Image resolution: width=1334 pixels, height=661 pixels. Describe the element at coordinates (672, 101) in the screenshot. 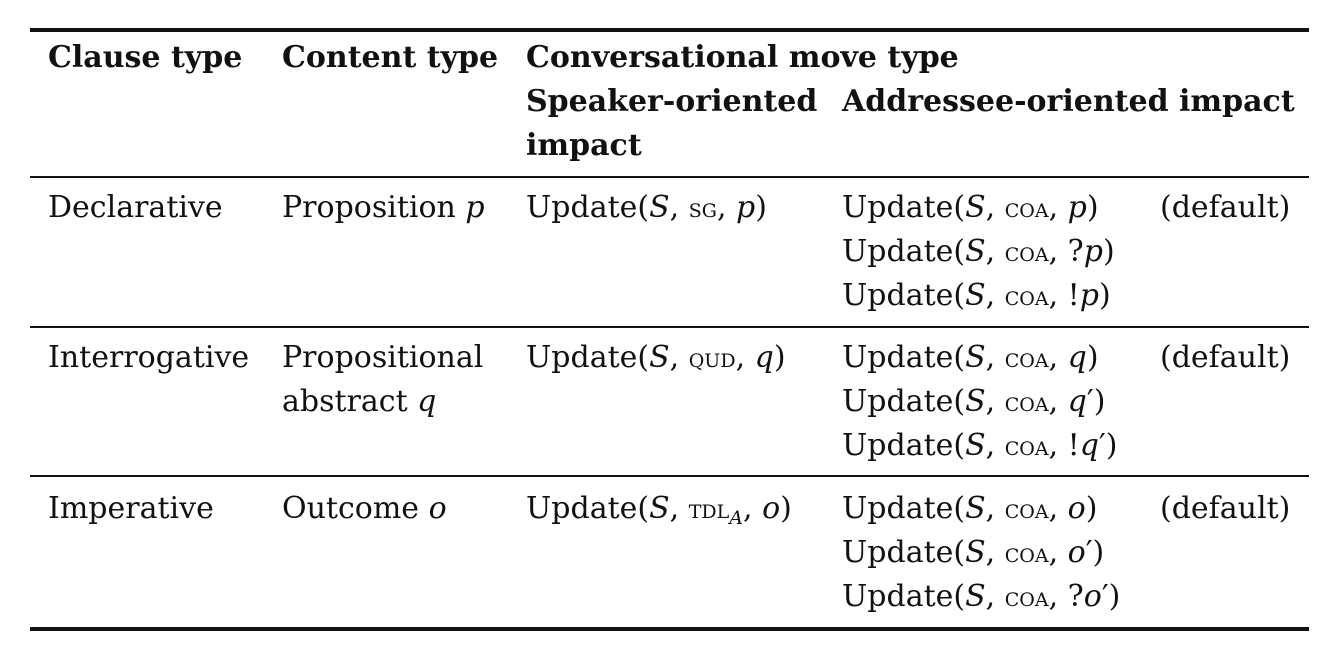

I see `header-speaker-line1: Speaker-oriented` at that location.